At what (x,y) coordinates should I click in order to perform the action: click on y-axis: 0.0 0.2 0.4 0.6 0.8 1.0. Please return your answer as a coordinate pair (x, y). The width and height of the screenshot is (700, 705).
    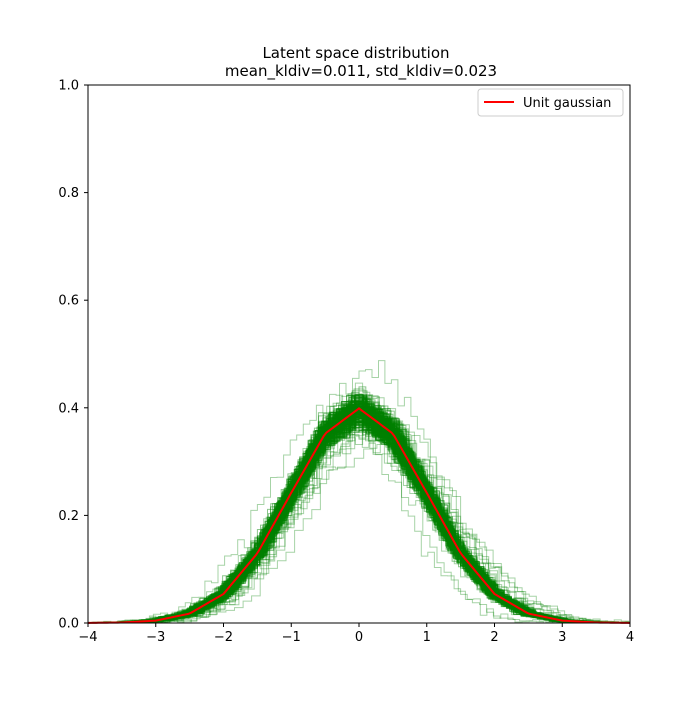
    Looking at the image, I should click on (73, 355).